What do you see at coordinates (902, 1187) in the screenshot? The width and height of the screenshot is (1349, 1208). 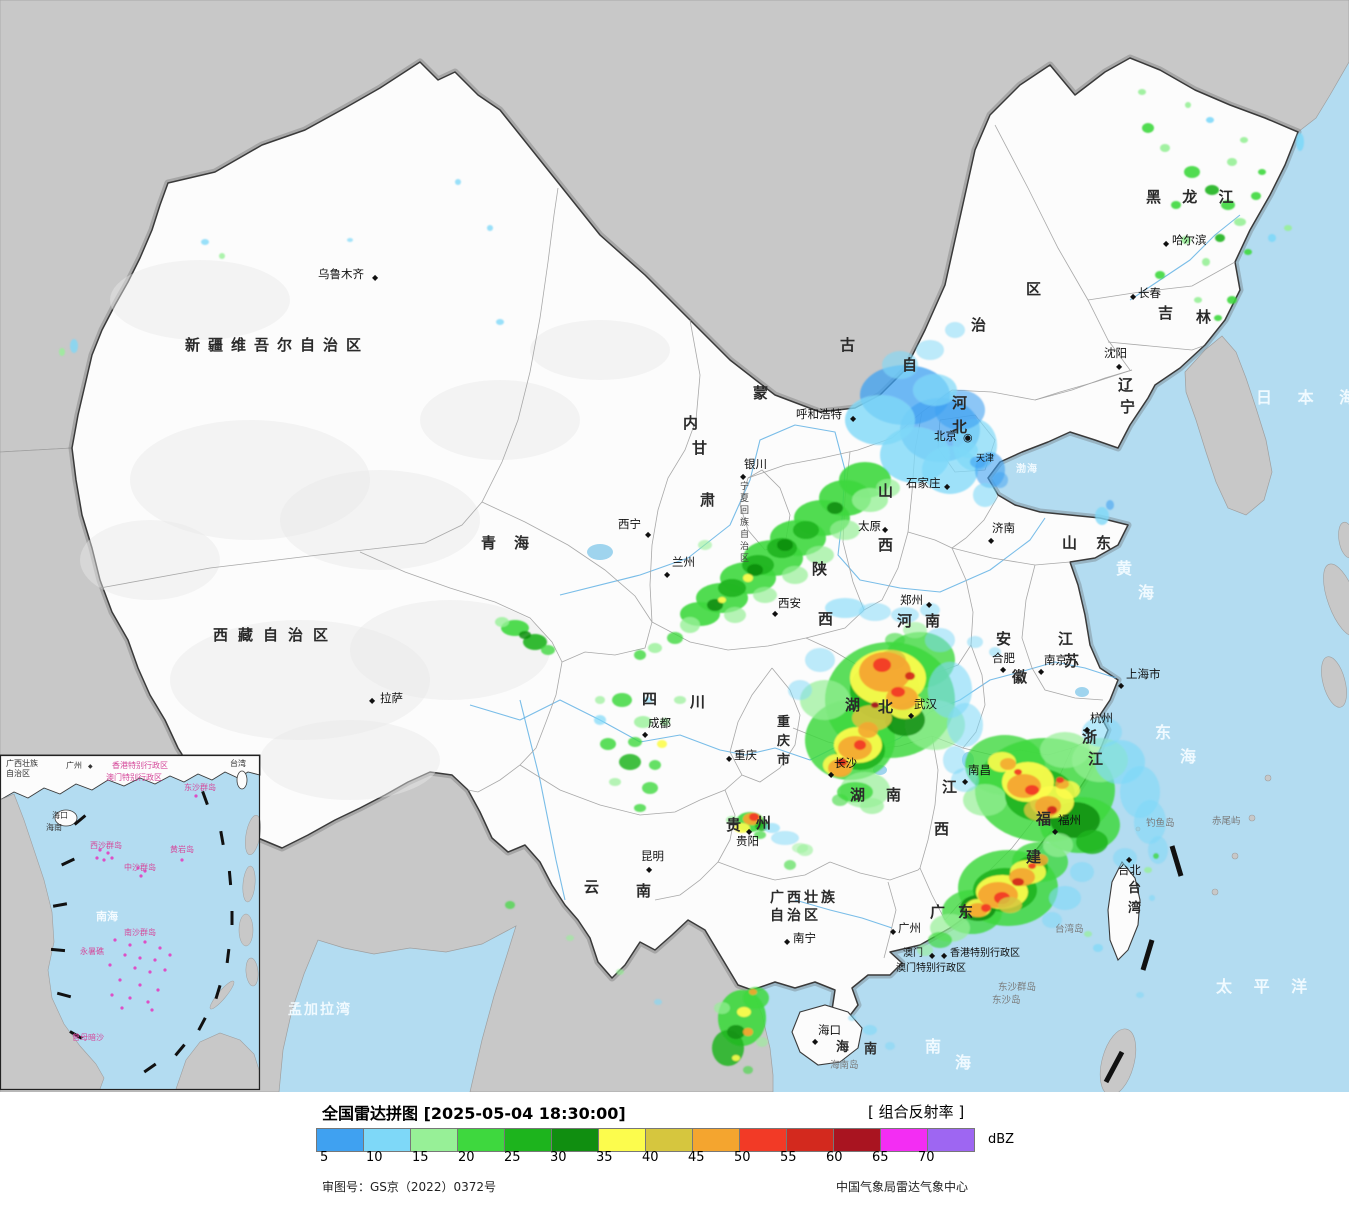 I see `issuing-agency: 中国气象局雷达气象中心` at bounding box center [902, 1187].